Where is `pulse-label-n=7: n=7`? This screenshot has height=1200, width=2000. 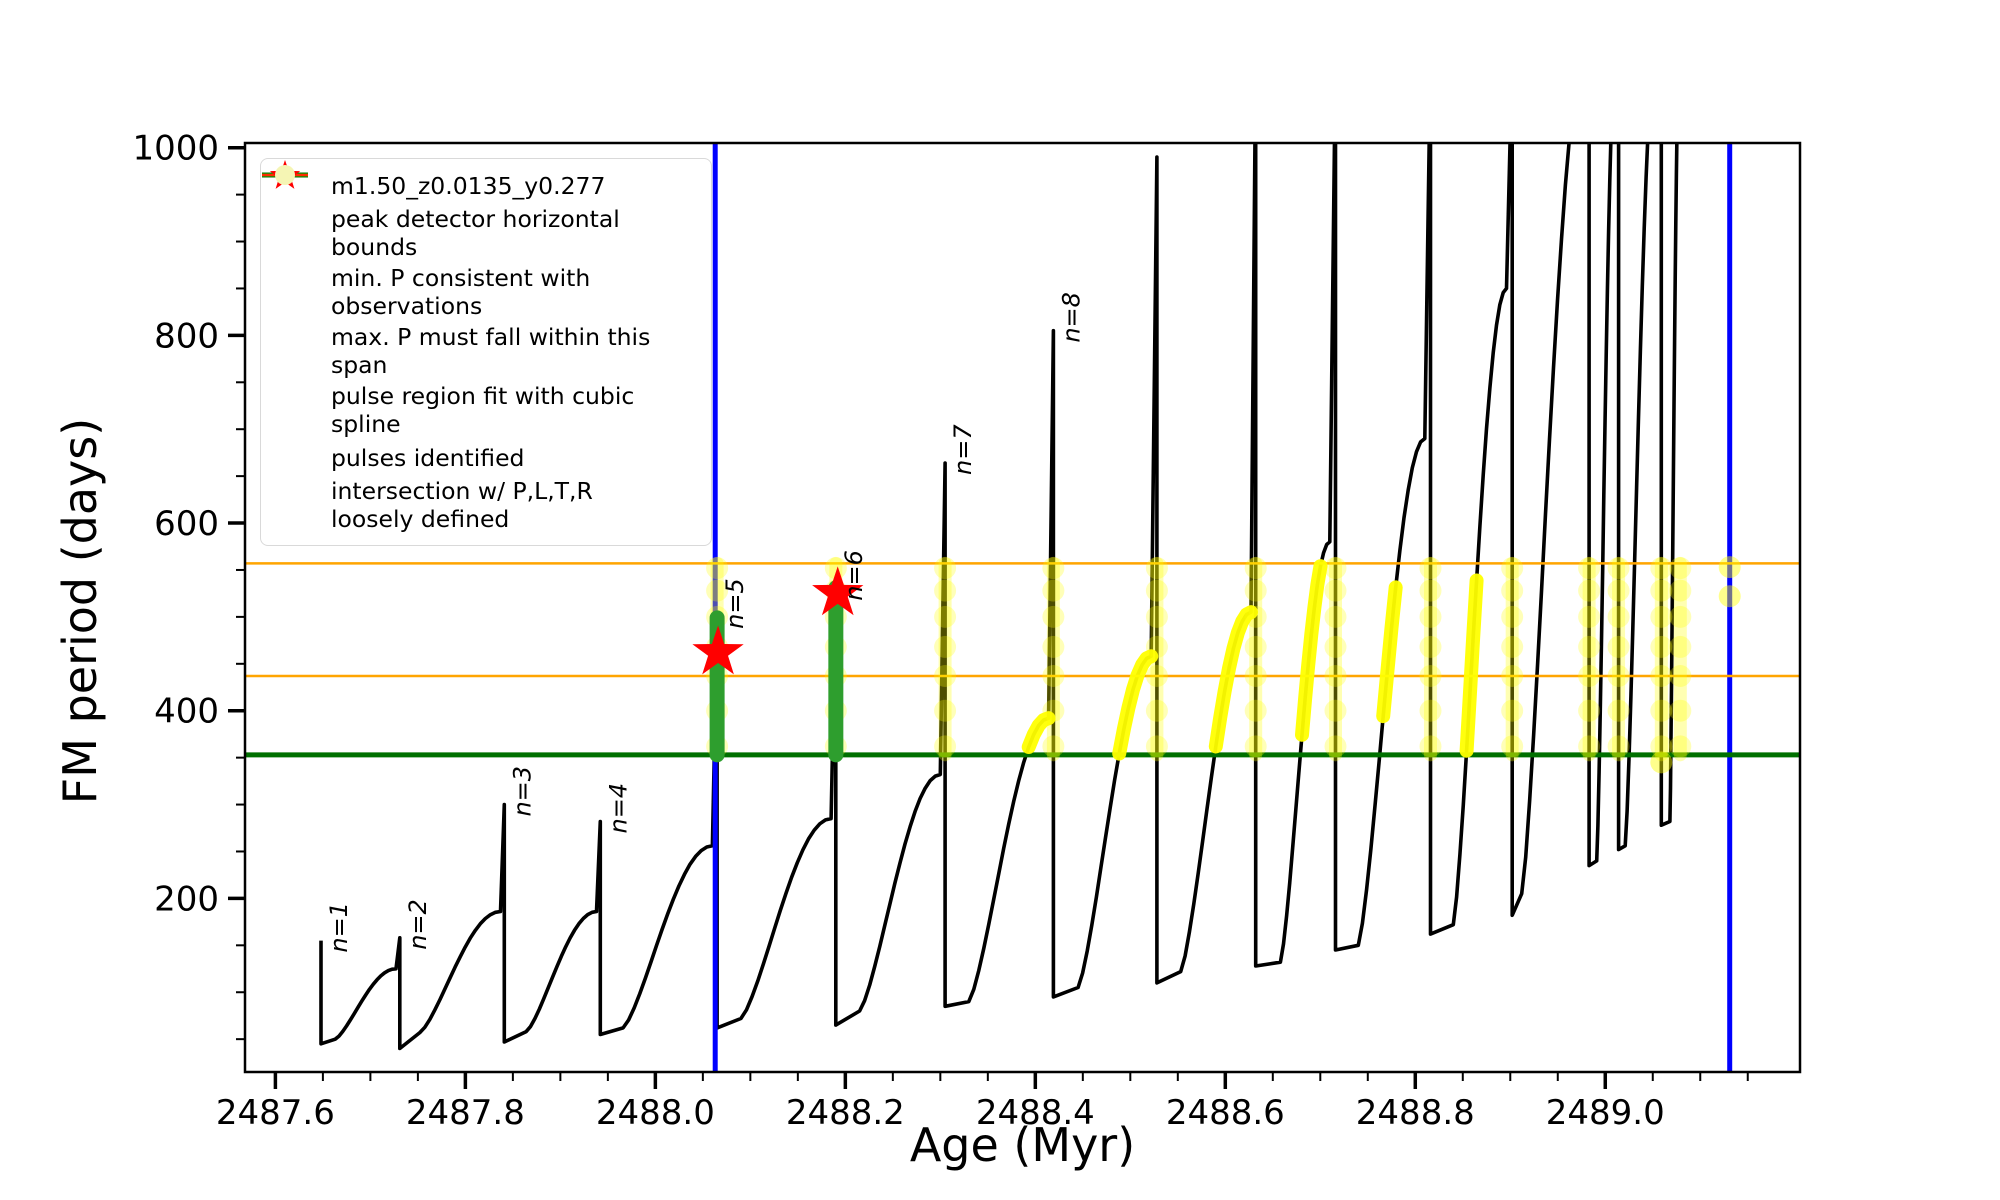
pulse-label-n=7: n=7 is located at coordinates (963, 449).